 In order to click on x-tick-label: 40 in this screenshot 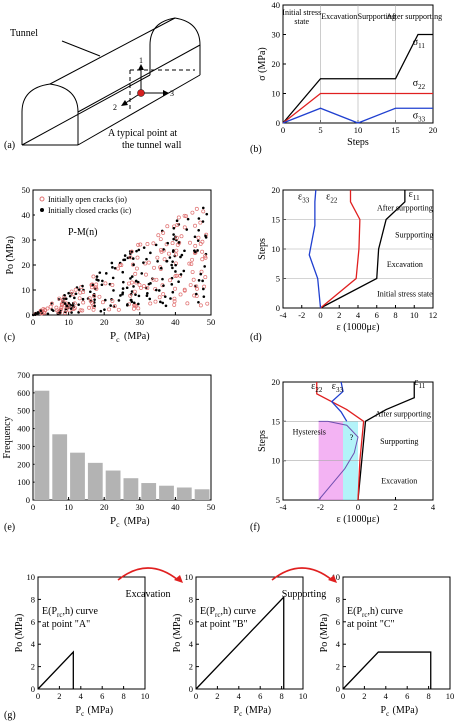, I will do `click(175, 322)`.